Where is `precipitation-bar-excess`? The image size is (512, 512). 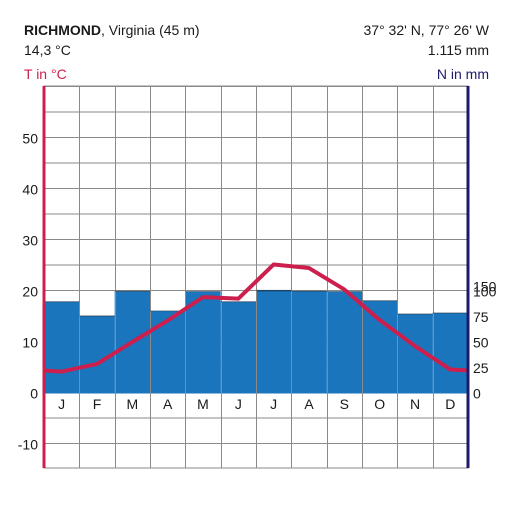
precipitation-bar-excess is located at coordinates (274, 291).